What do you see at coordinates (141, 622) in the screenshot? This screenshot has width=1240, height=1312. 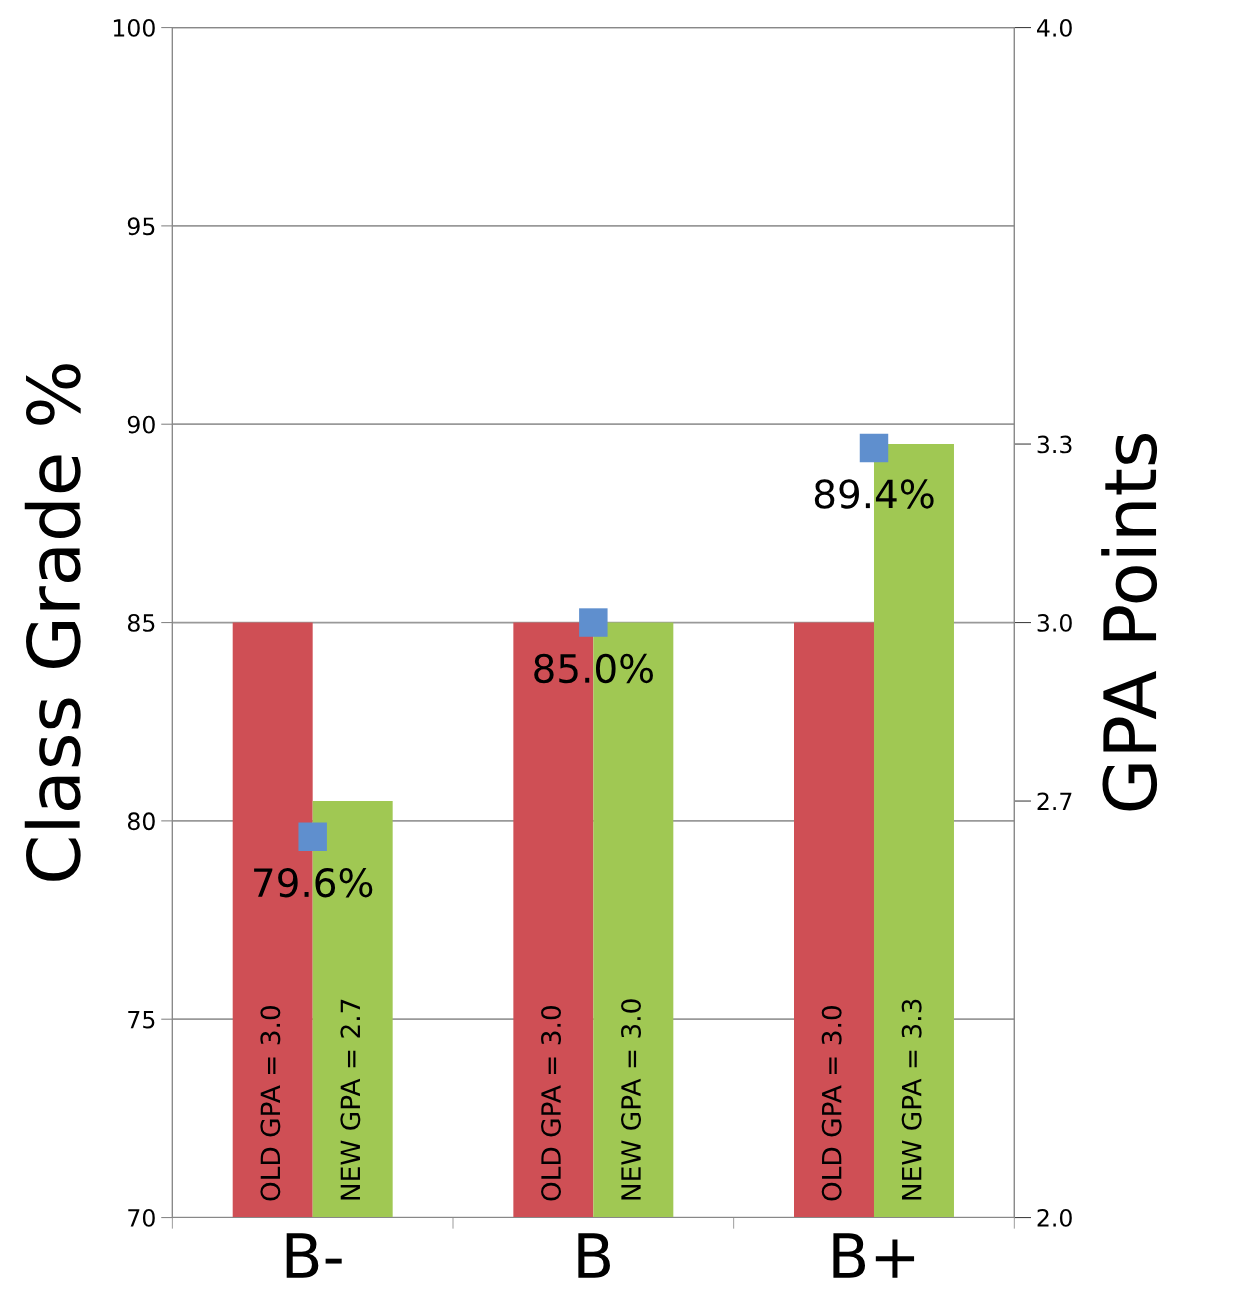 I see `y-tick-label: 85` at bounding box center [141, 622].